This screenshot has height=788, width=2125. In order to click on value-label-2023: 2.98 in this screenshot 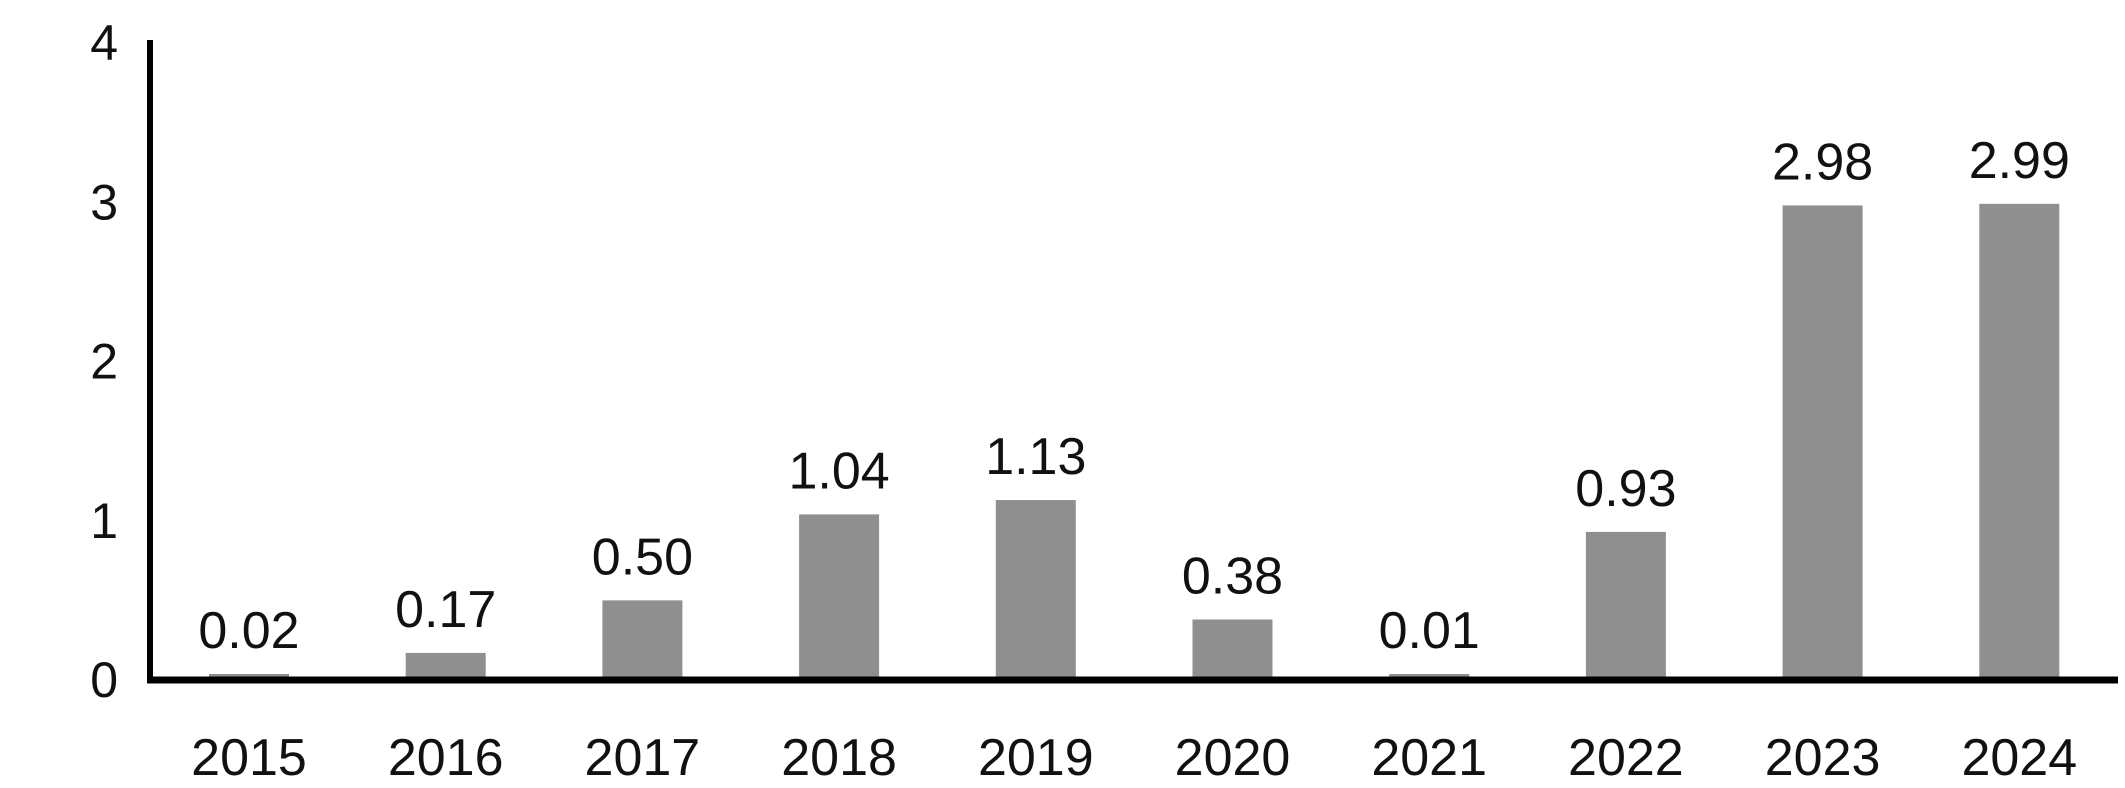, I will do `click(1822, 162)`.